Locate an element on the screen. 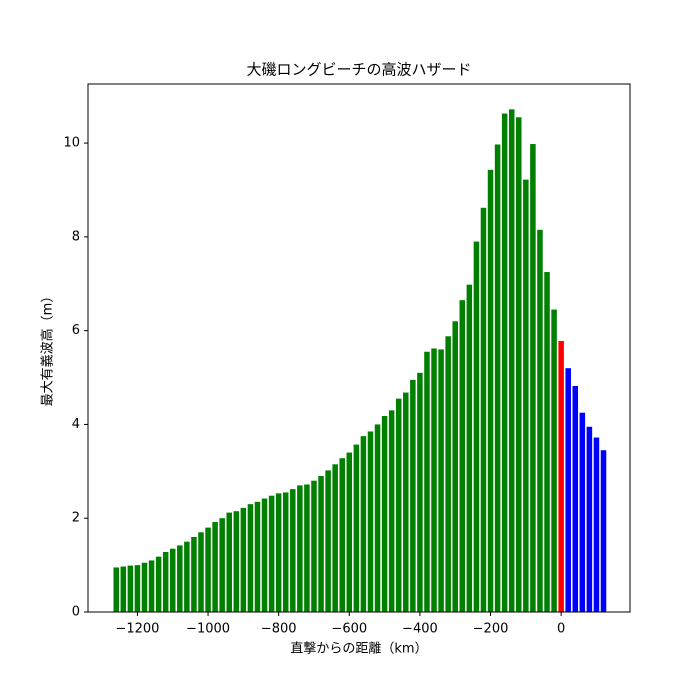 This screenshot has width=700, height=700. x-tick-label: 0 is located at coordinates (561, 629).